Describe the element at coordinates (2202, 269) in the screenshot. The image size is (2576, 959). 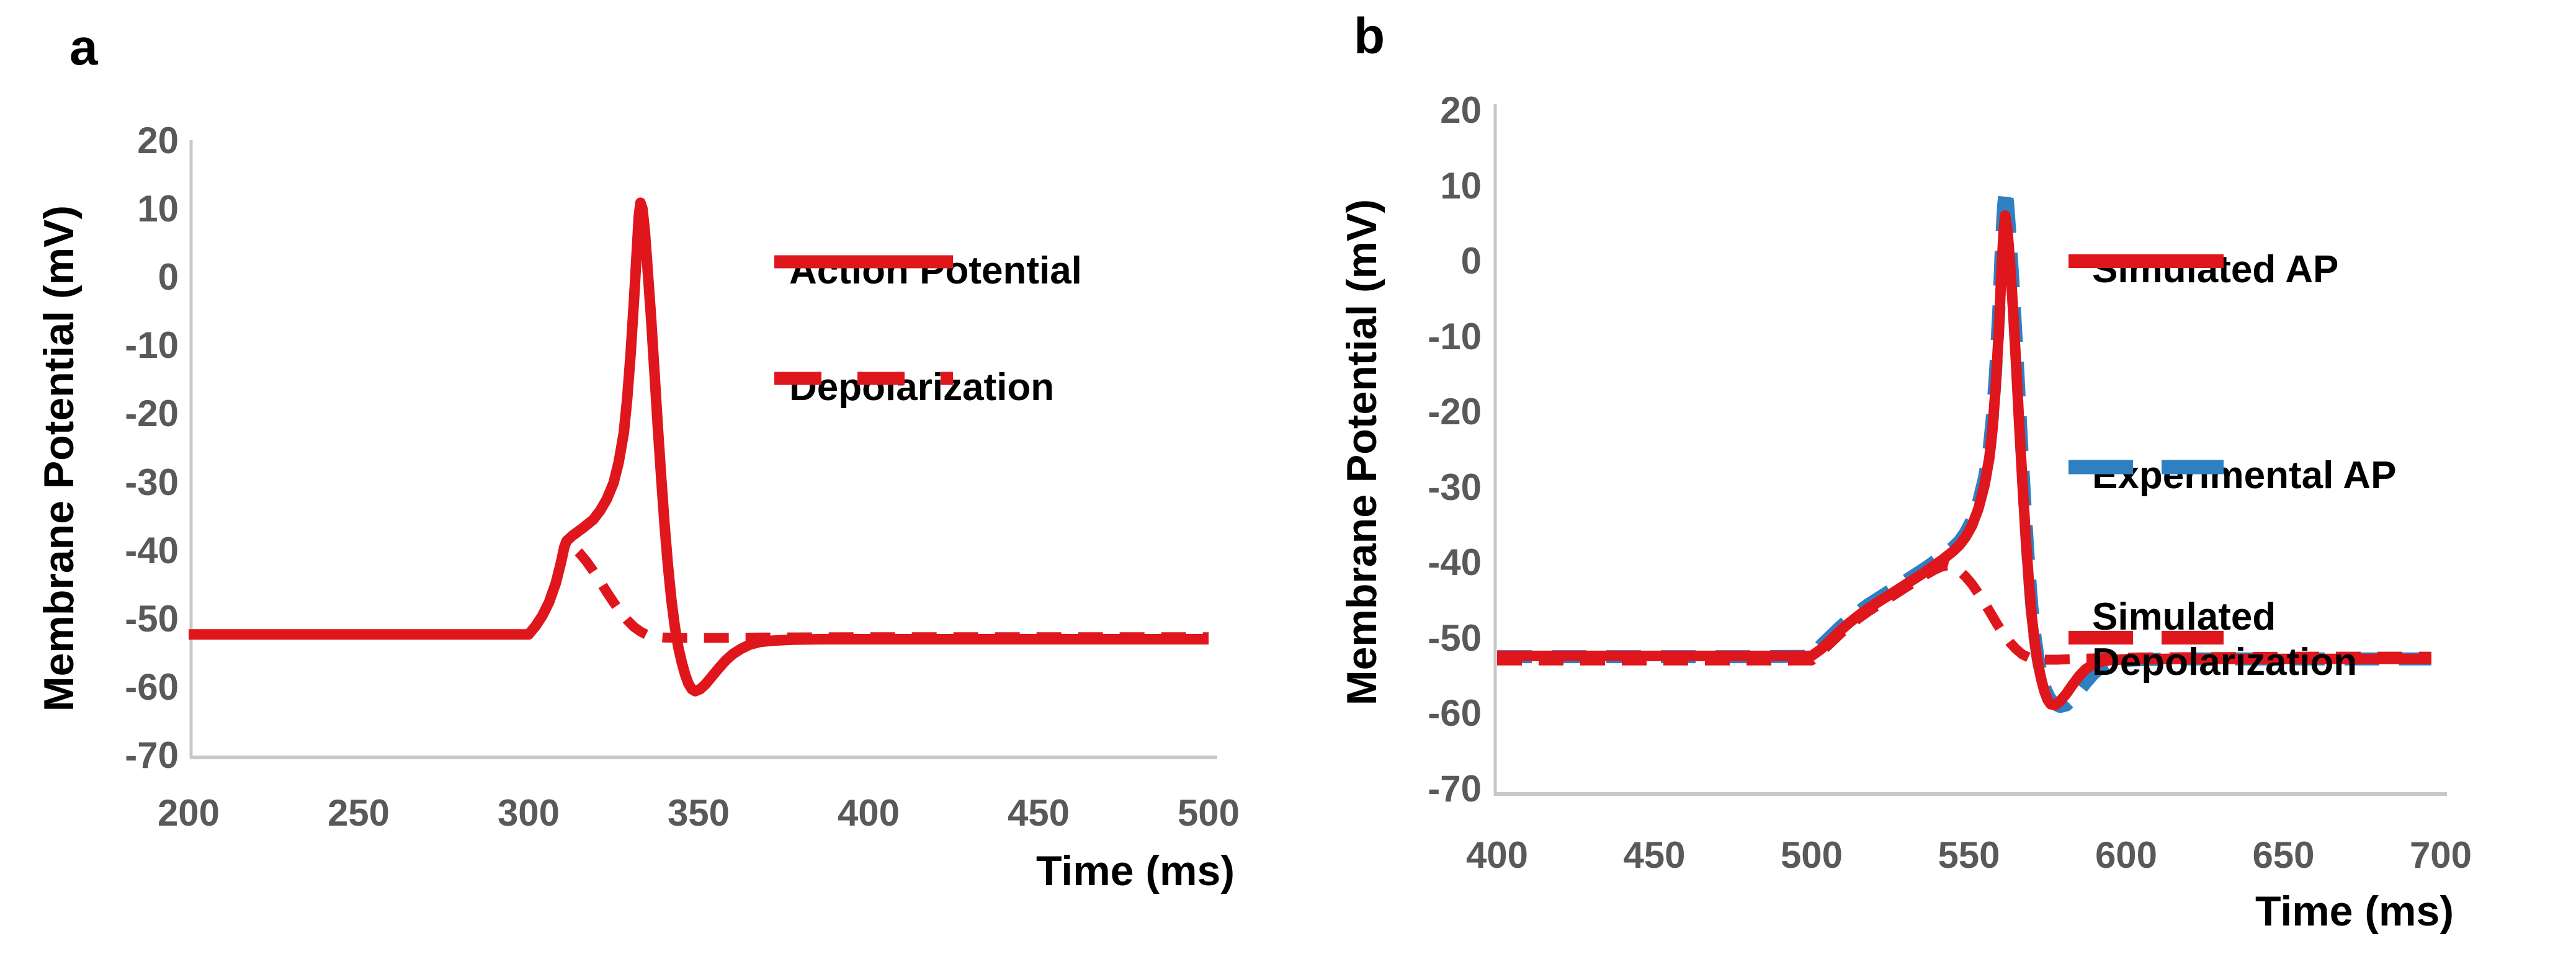
I see `legend-item-simulated-ap: Simulated AP` at that location.